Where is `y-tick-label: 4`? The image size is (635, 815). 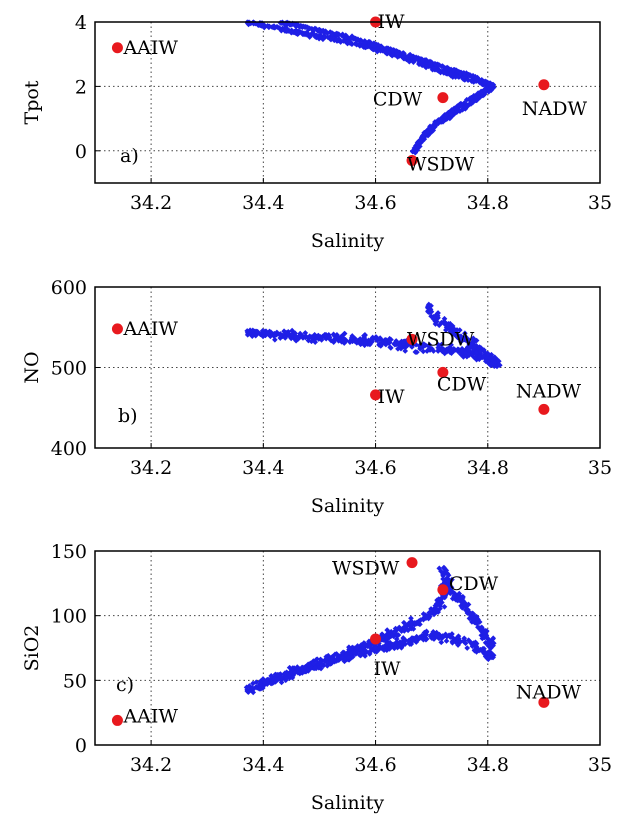 y-tick-label: 4 is located at coordinates (81, 23).